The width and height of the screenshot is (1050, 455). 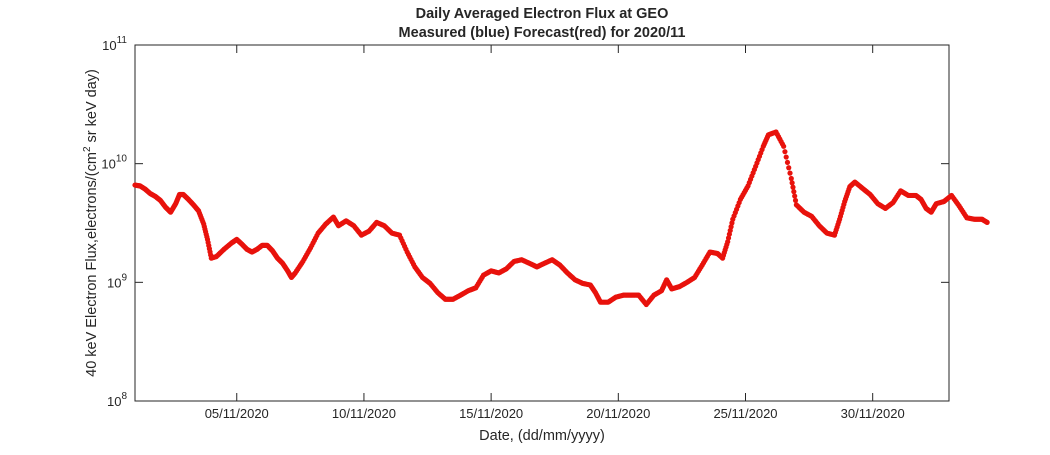 I want to click on x-tick-label: 25/11/2020, so click(x=745, y=413).